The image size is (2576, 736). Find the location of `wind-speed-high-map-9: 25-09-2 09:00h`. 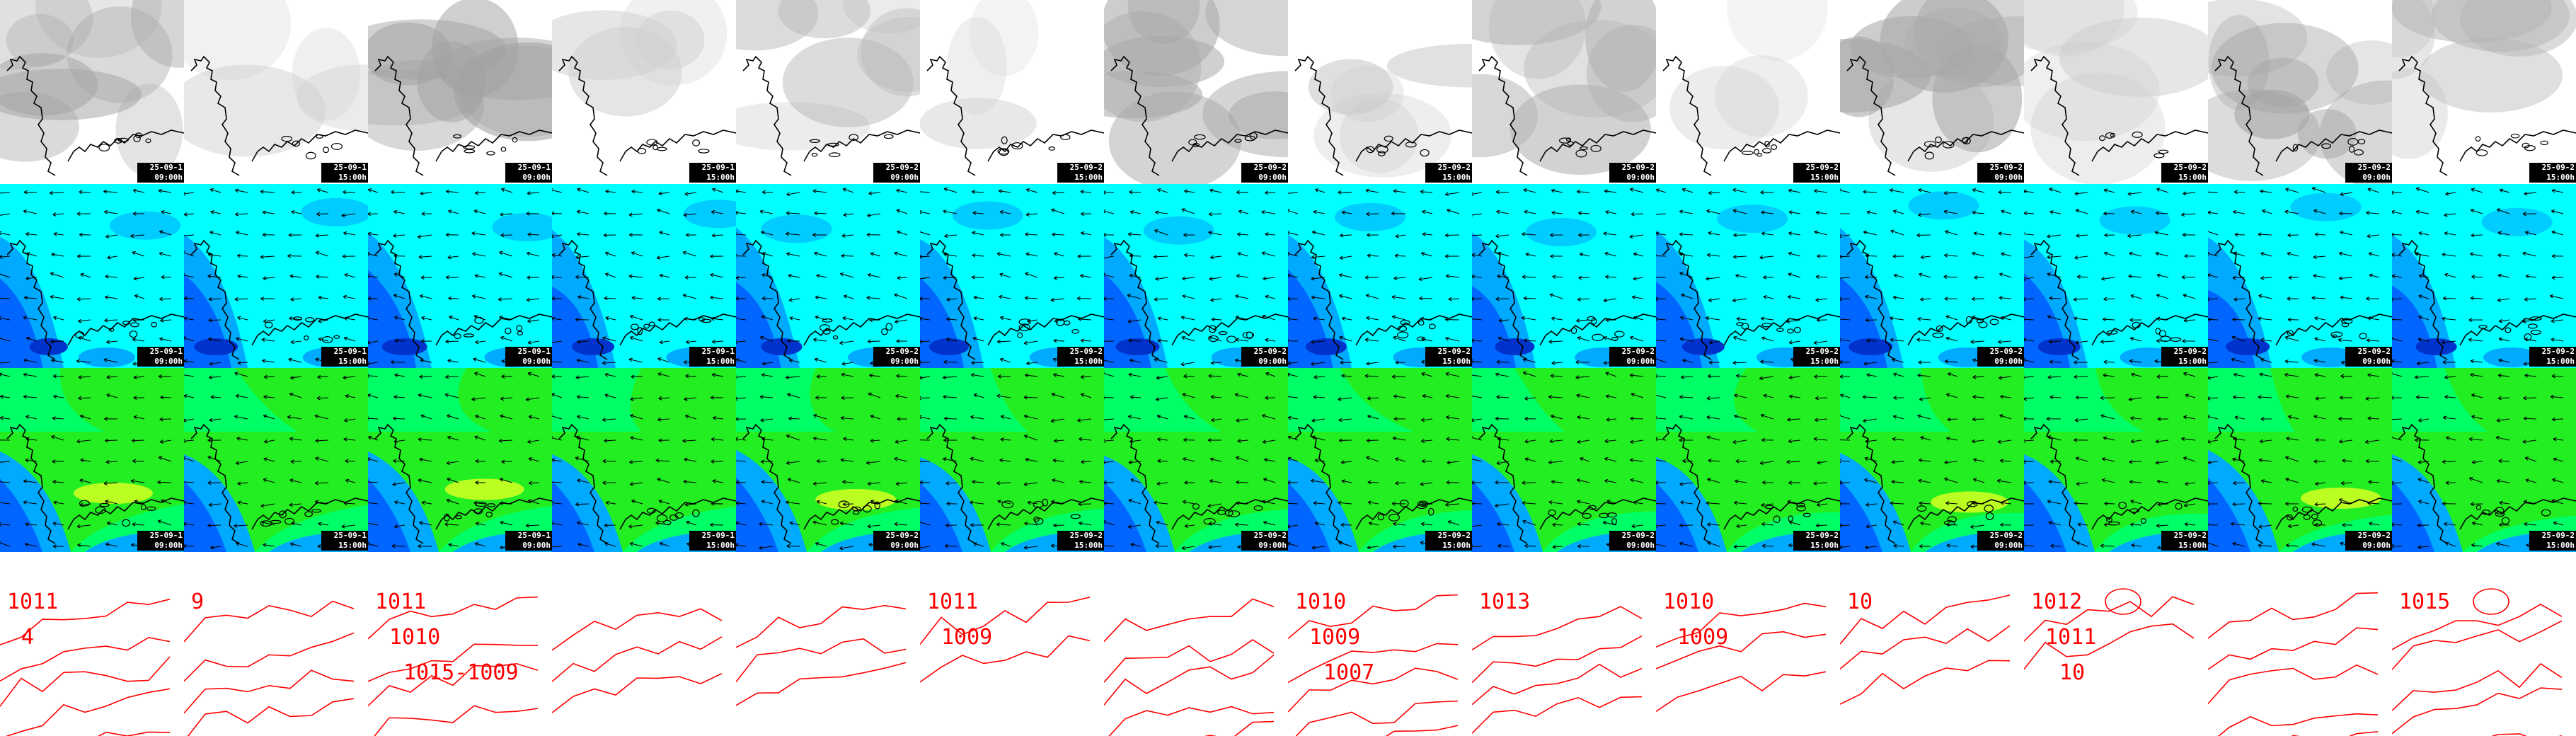

wind-speed-high-map-9: 25-09-2 09:00h is located at coordinates (1564, 460).